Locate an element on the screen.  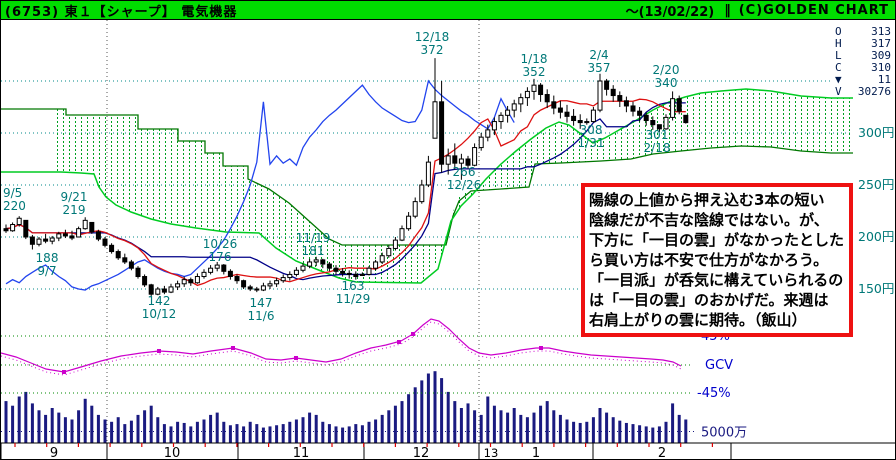
annotation-label: 1/18 is located at coordinates (534, 59).